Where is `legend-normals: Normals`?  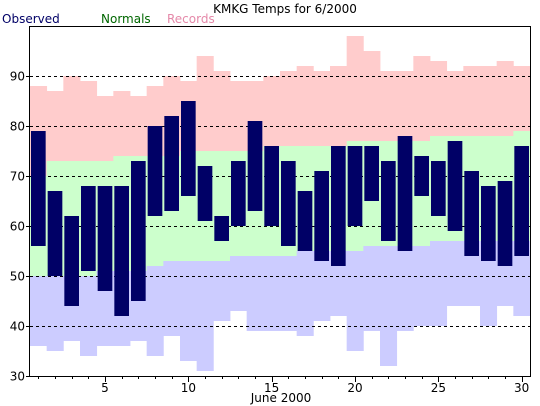
legend-normals: Normals is located at coordinates (126, 19).